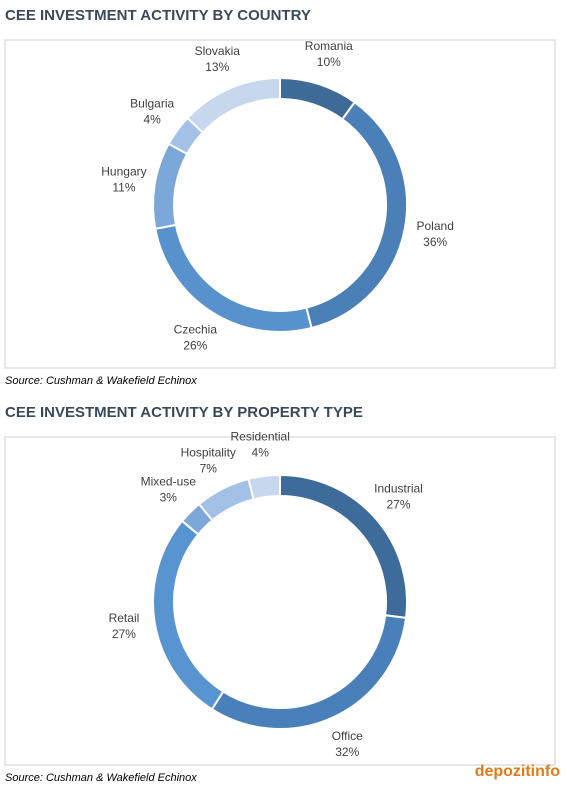  What do you see at coordinates (208, 452) in the screenshot?
I see `slice-label: Hospitality` at bounding box center [208, 452].